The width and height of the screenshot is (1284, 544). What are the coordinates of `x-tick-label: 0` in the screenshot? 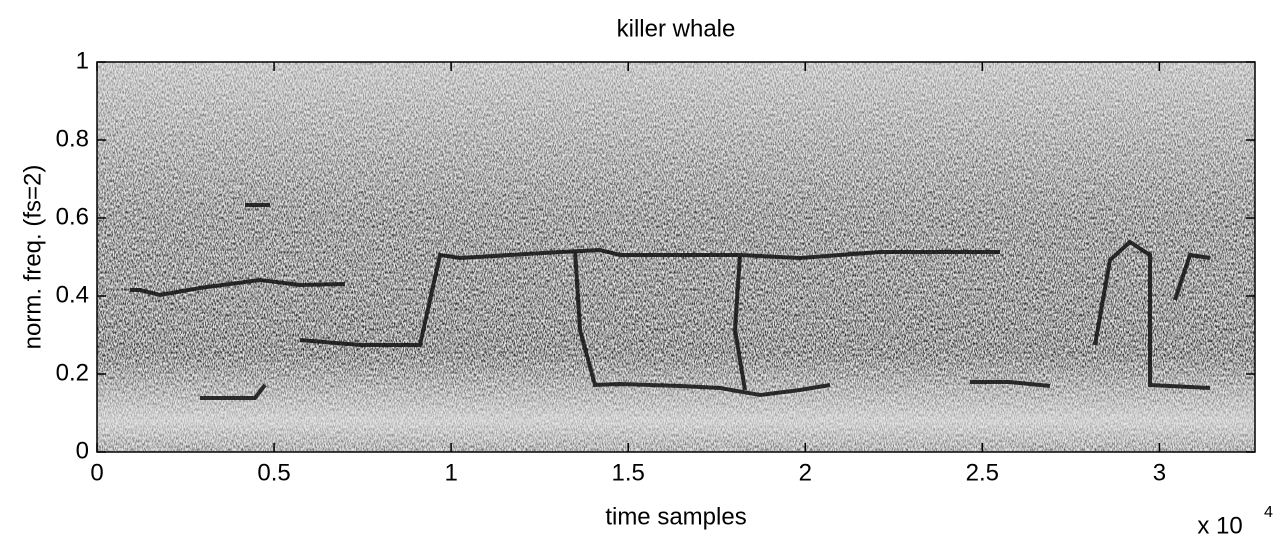 It's located at (96, 472).